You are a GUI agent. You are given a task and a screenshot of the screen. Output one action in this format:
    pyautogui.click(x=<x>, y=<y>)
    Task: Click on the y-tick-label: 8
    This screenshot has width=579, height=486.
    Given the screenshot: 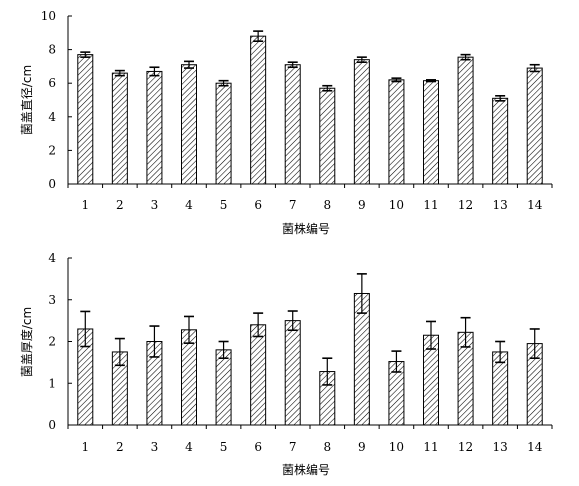 What is the action you would take?
    pyautogui.click(x=52, y=50)
    